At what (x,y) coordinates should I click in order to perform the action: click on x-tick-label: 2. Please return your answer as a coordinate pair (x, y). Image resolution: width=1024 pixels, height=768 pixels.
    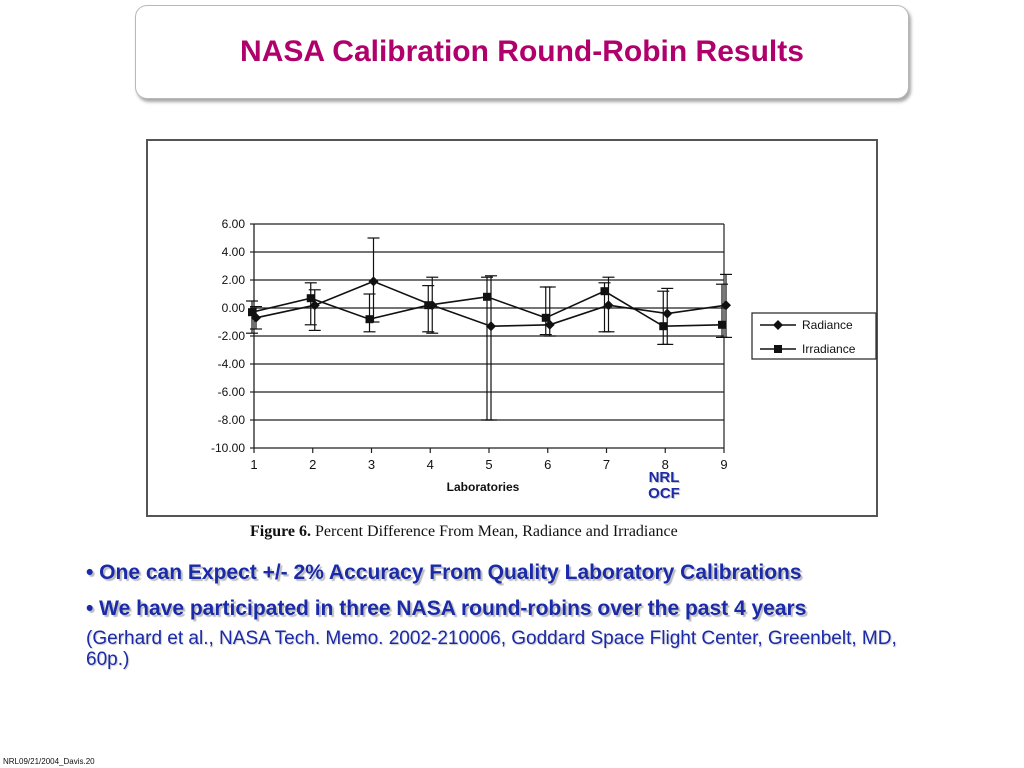
    Looking at the image, I should click on (312, 464).